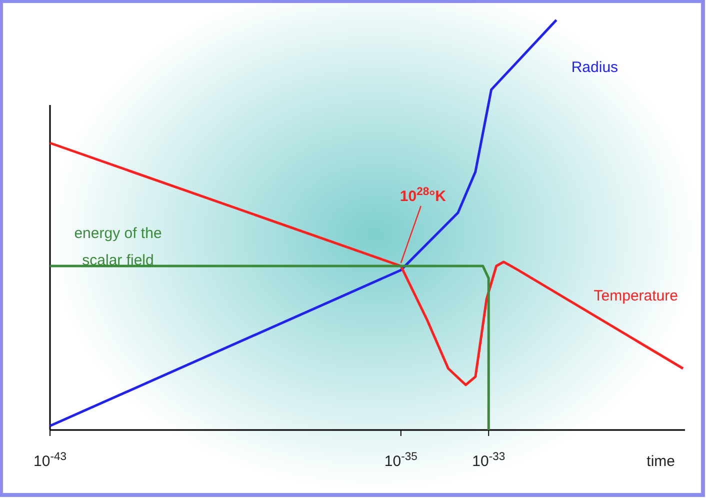 This screenshot has width=706, height=498. What do you see at coordinates (50, 460) in the screenshot?
I see `x-tick-label: 10$^{-43}$` at bounding box center [50, 460].